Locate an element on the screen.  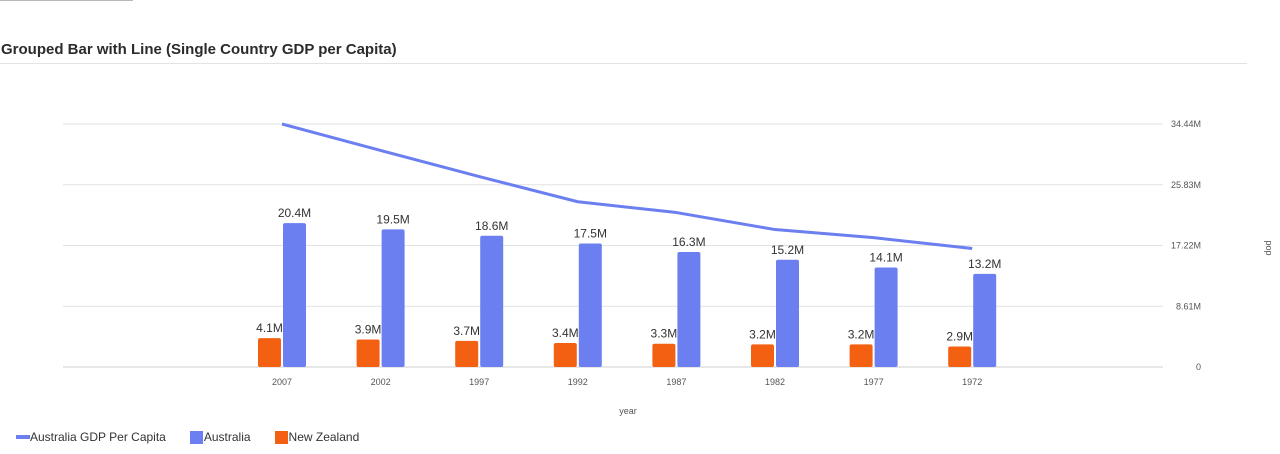
y-axis-label: pop is located at coordinates (1269, 247).